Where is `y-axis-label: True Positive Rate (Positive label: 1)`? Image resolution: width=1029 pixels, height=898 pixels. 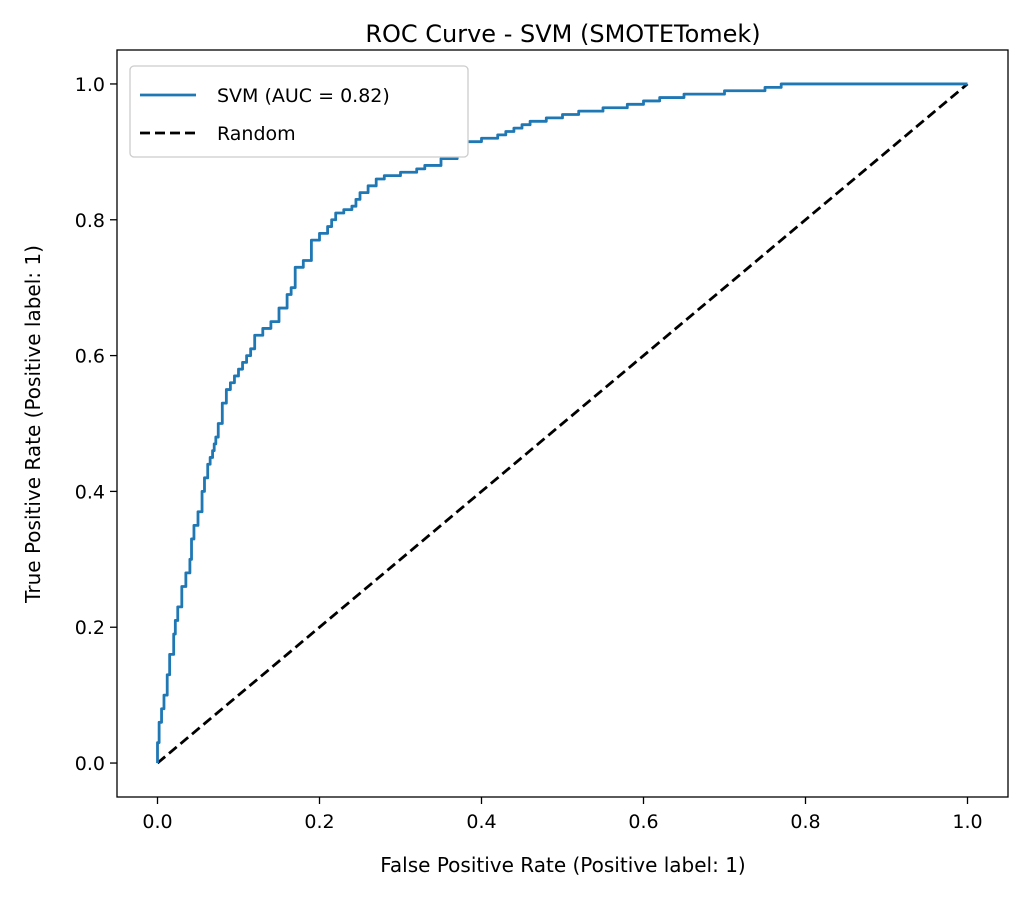
y-axis-label: True Positive Rate (Positive label: 1) is located at coordinates (33, 424).